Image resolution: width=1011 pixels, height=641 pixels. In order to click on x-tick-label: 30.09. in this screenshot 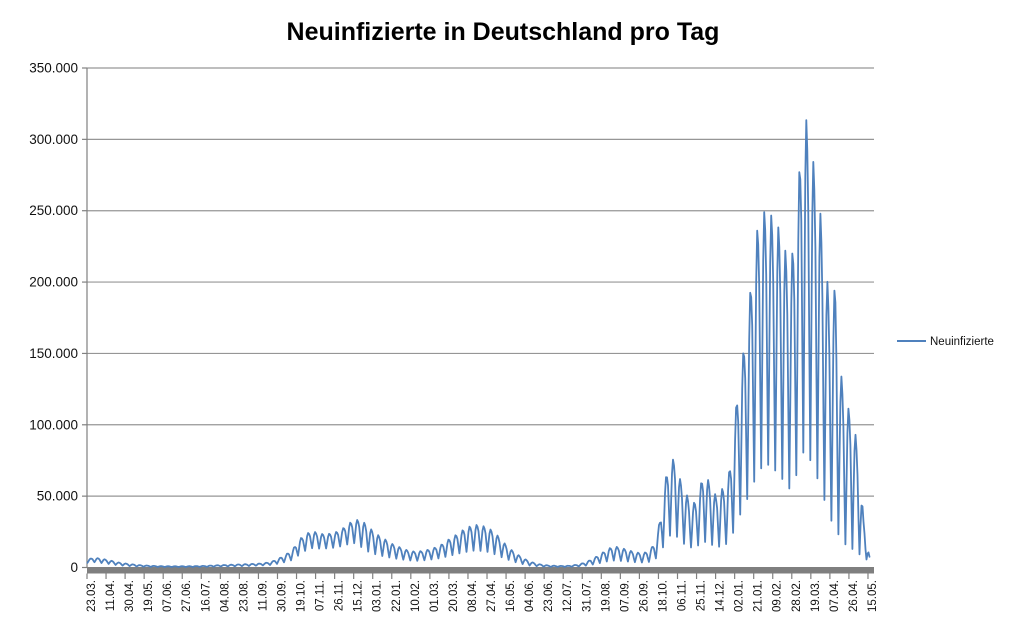, I will do `click(282, 596)`.